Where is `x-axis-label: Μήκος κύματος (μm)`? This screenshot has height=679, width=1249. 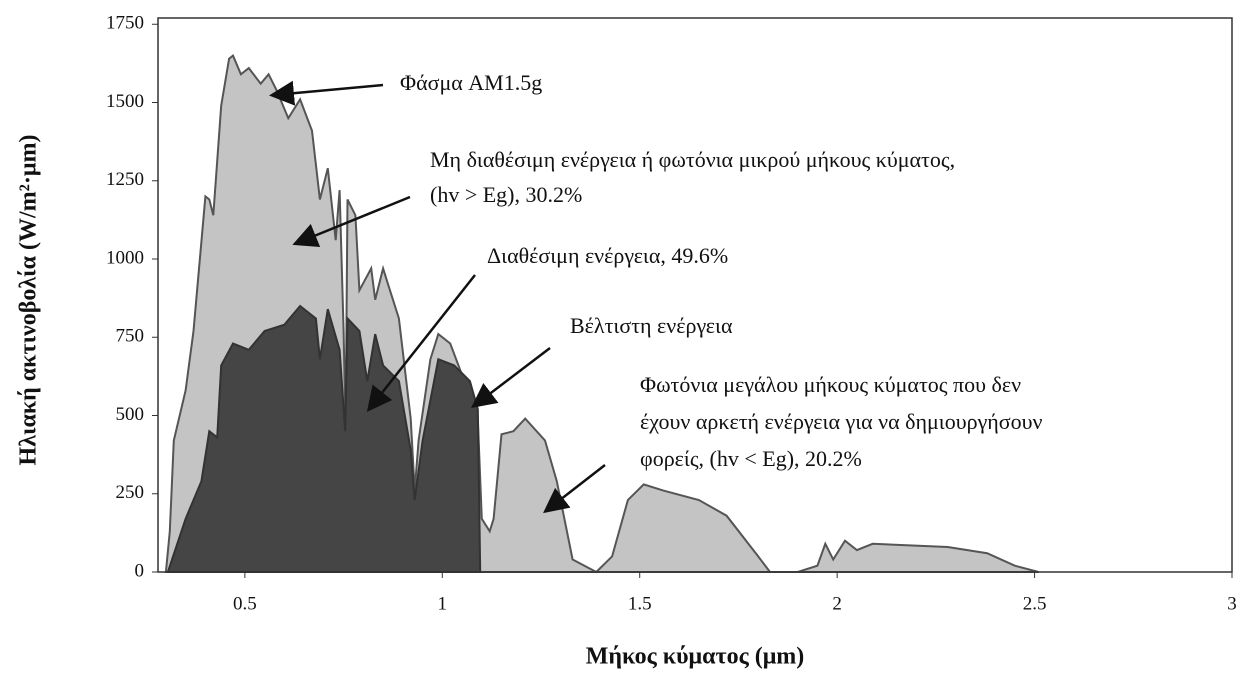 x-axis-label: Μήκος κύματος (μm) is located at coordinates (695, 657).